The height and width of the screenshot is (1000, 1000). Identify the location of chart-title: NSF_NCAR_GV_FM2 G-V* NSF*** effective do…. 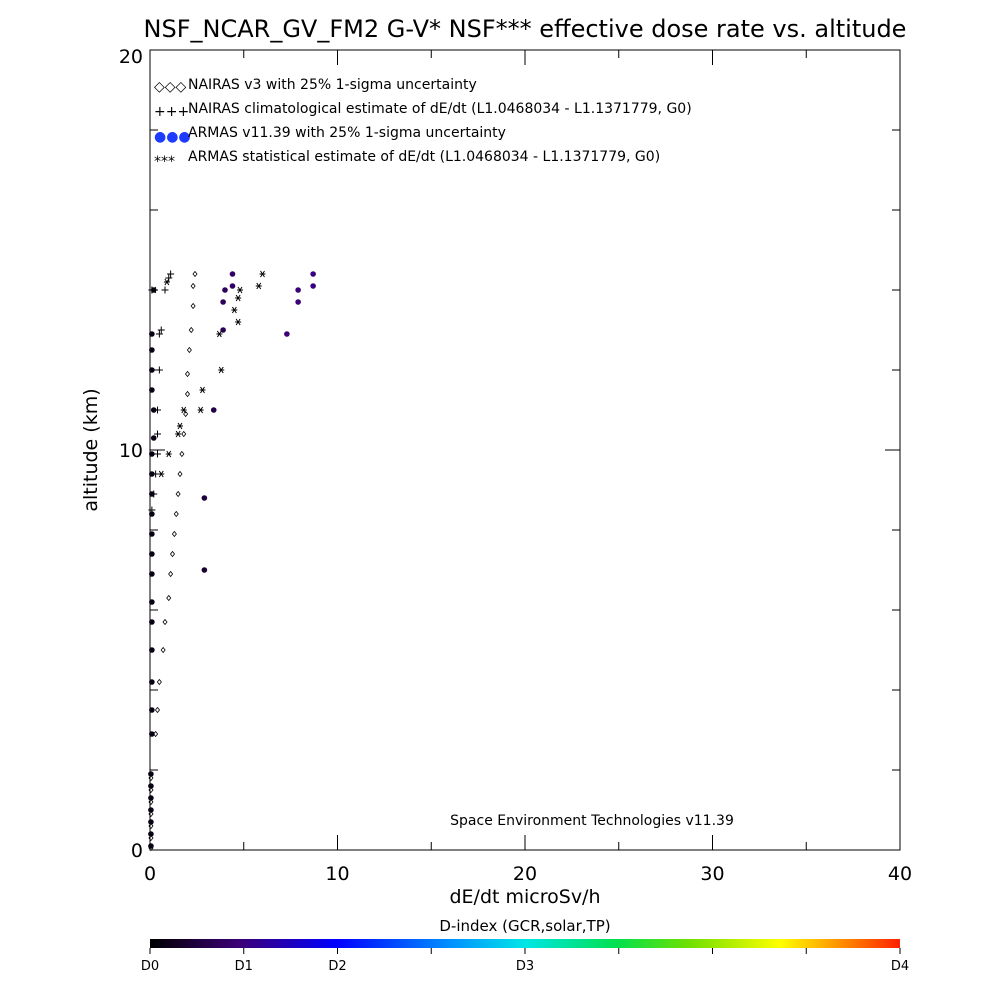
(525, 29).